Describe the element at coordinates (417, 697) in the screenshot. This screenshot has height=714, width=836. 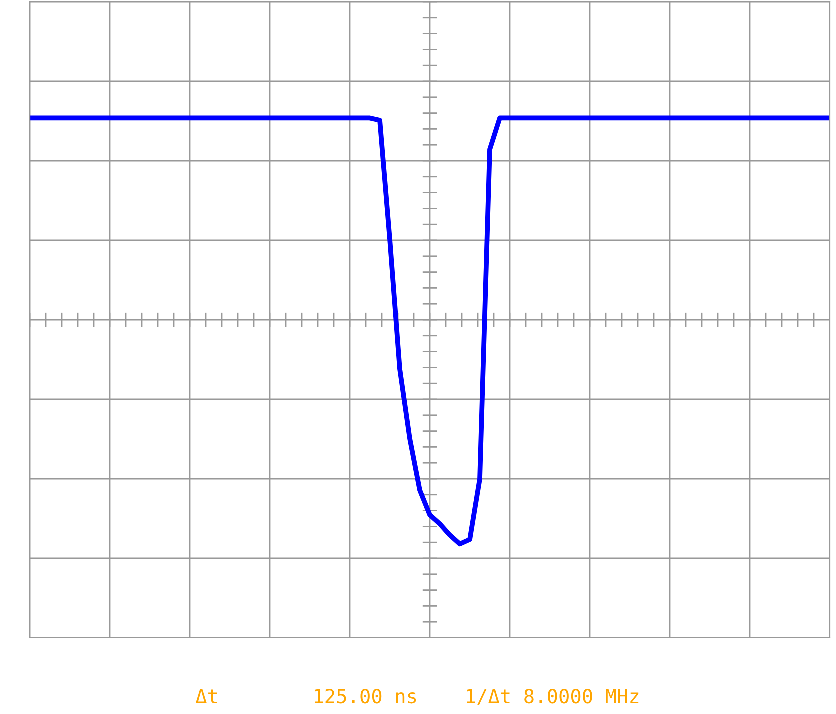
I see `text: Δt 125.00 ns 1/Δt 8.0000 MHz` at that location.